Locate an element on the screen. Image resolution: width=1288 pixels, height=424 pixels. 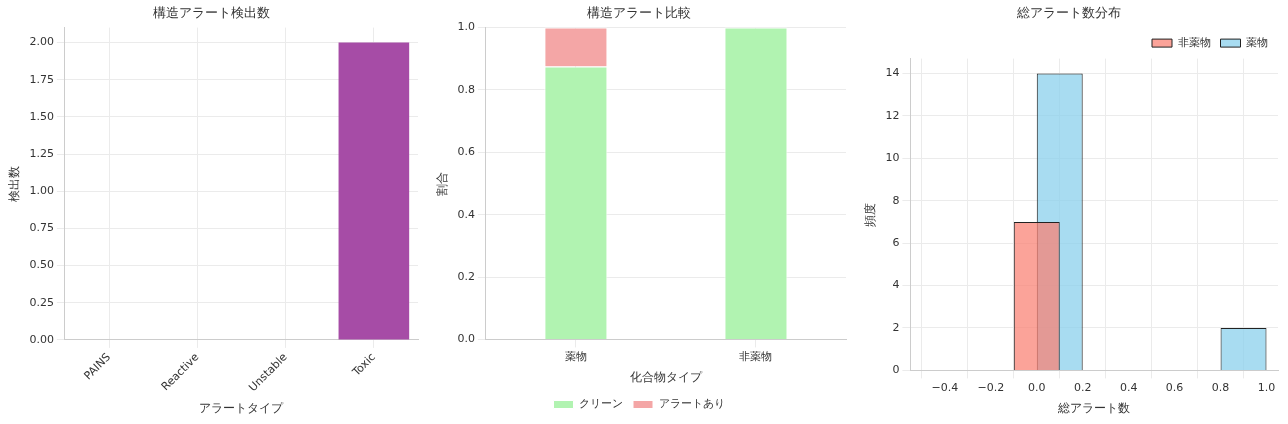
x-tick-label: 0.4 is located at coordinates (1128, 387).